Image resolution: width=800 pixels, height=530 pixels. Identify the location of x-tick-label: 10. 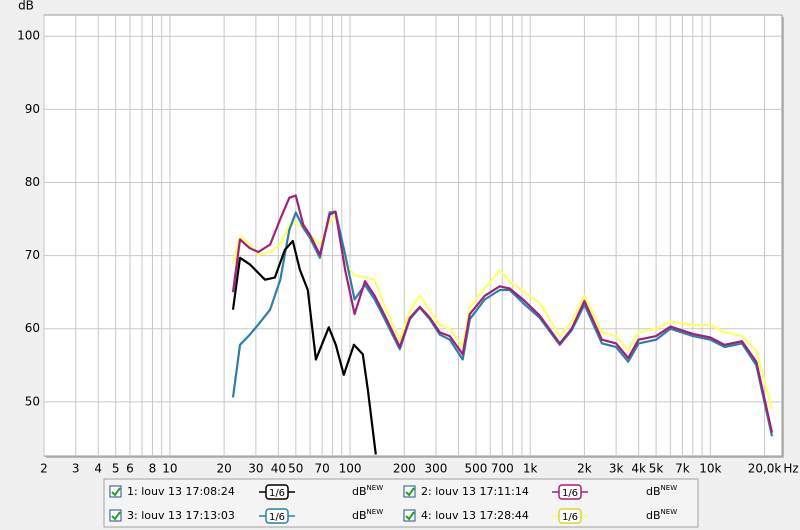
(169, 469).